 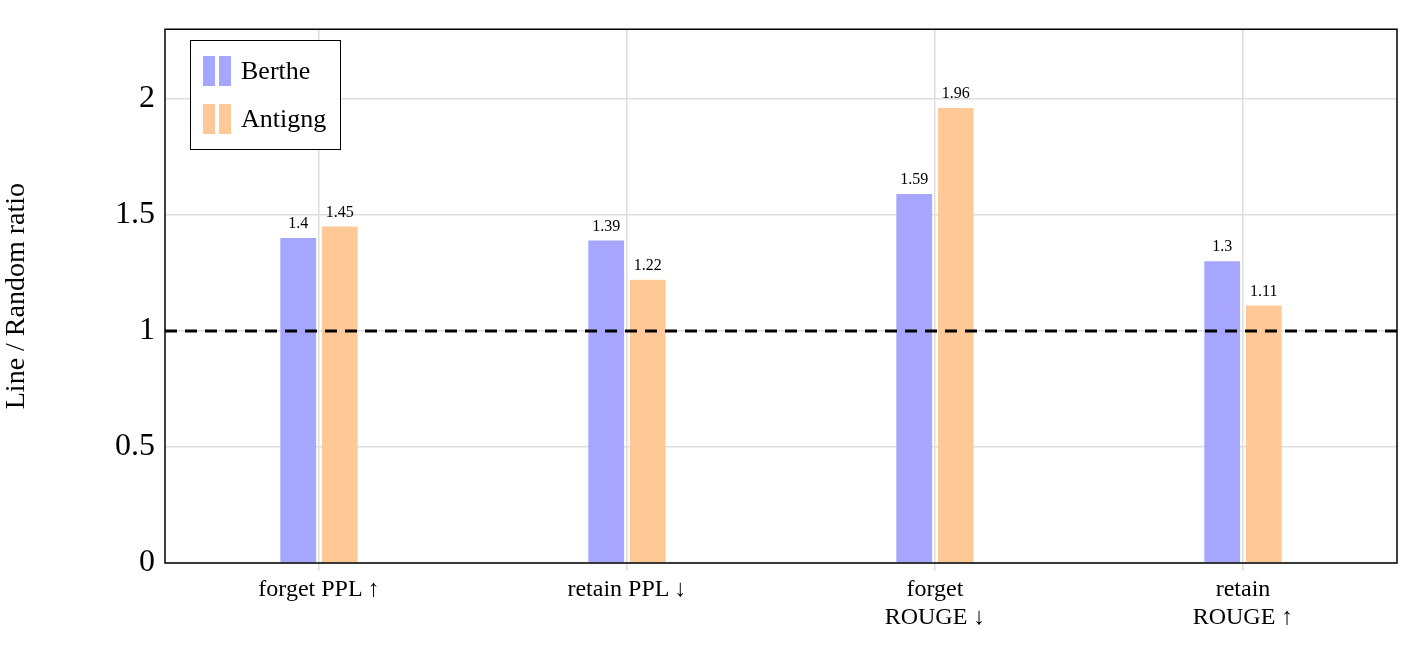 I want to click on data-label: 1.59, so click(x=914, y=179).